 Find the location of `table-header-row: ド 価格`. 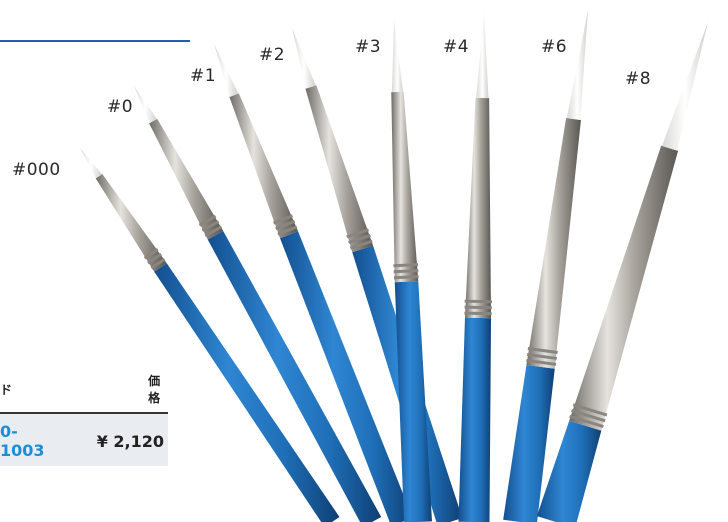

table-header-row: ド 価格 is located at coordinates (84, 391).